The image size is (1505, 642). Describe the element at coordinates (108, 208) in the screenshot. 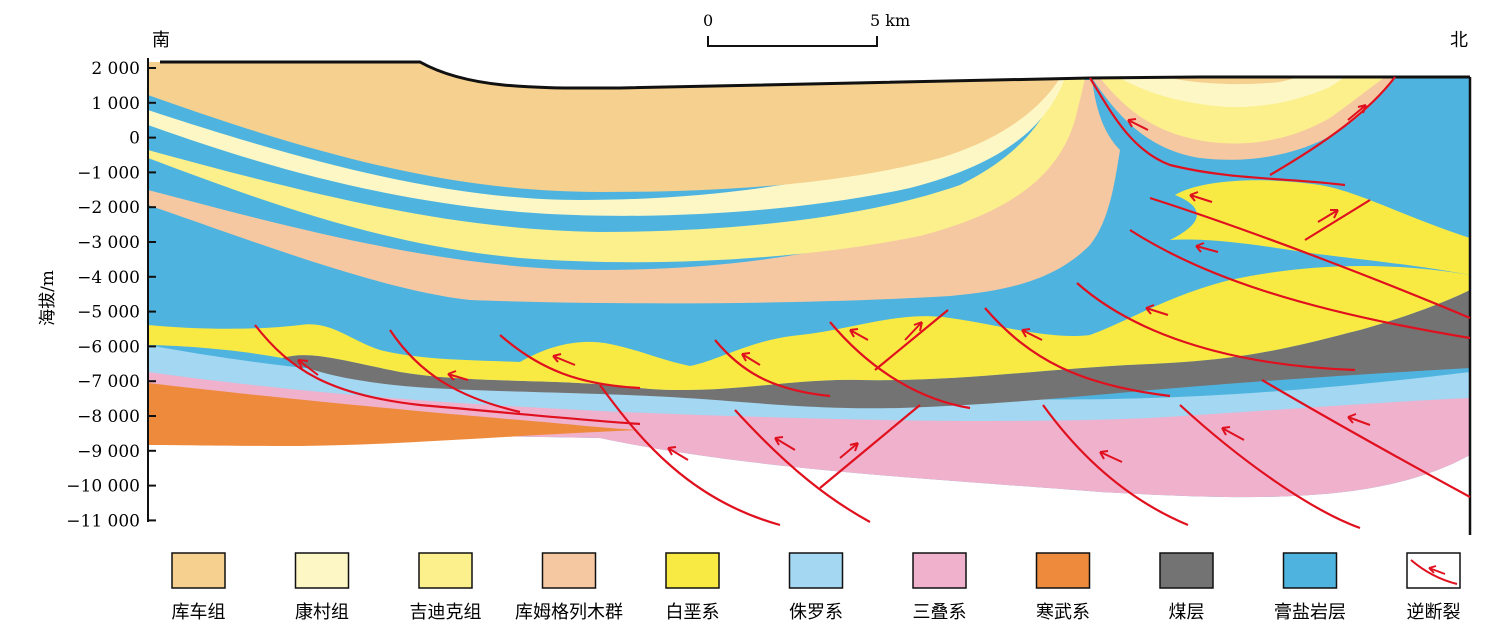

I see `y-tick-label: −2 000` at that location.